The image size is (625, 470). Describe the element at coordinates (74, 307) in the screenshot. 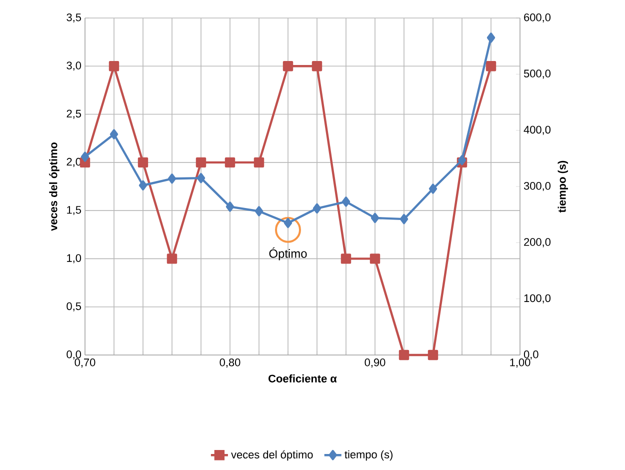

I see `y-tick-label: 0,5` at that location.